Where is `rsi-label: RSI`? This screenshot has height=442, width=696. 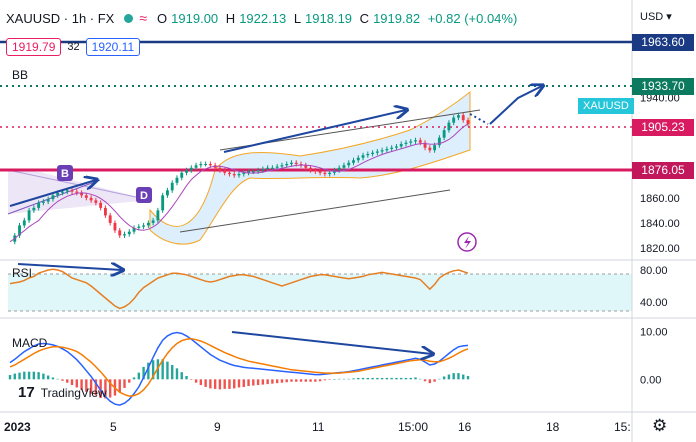 rsi-label: RSI is located at coordinates (22, 273).